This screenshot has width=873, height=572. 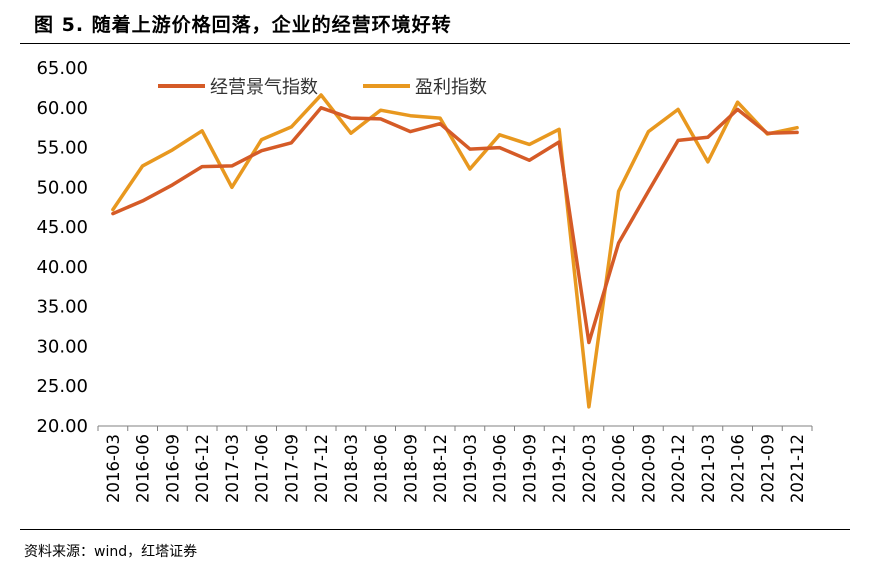 What do you see at coordinates (529, 468) in the screenshot?
I see `x-tick-label: 2019-09` at bounding box center [529, 468].